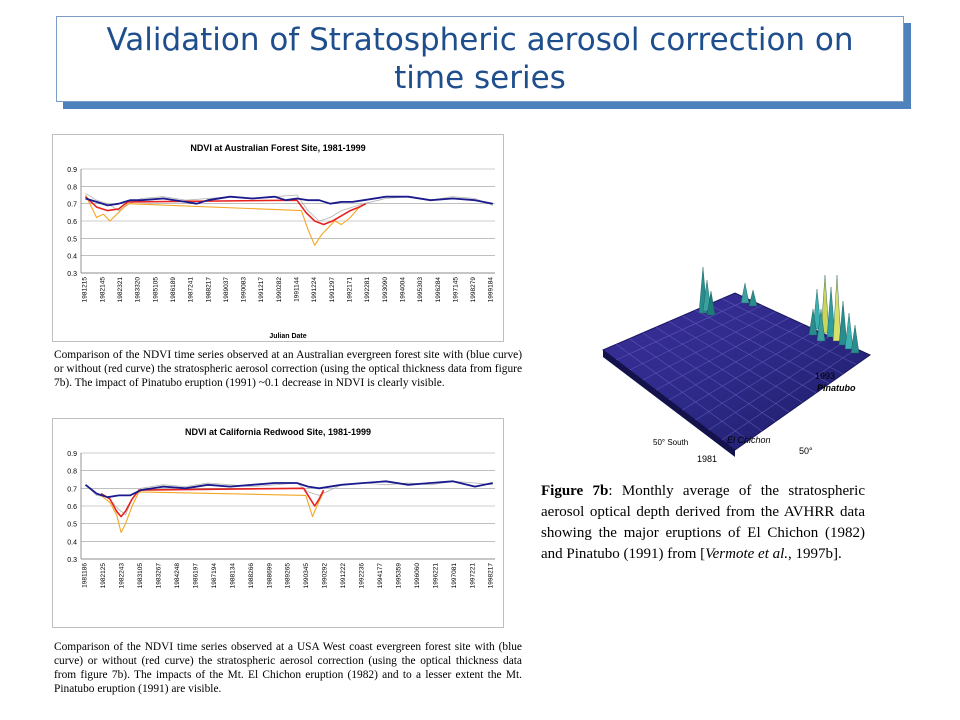 Image resolution: width=960 pixels, height=720 pixels. What do you see at coordinates (297, 289) in the screenshot?
I see `x-tick-label-0-12: 1991144` at bounding box center [297, 289].